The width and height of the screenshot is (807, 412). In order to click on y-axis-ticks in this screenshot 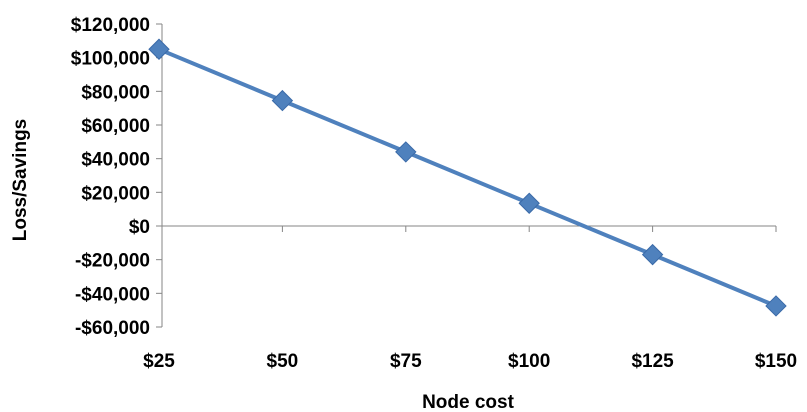, I will do `click(159, 175)`.